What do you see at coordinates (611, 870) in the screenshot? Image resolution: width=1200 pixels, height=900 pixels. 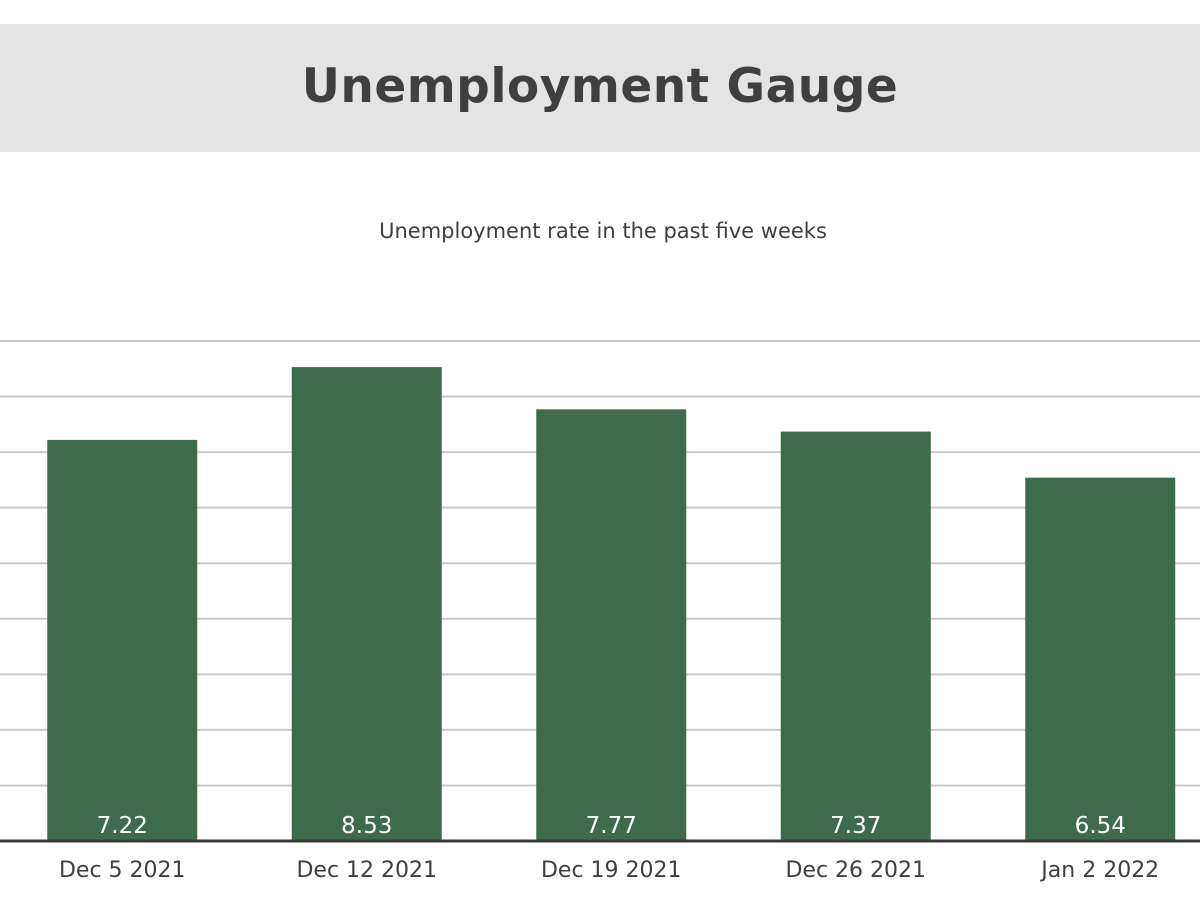 I see `x-tick-label: Dec 19 2021` at bounding box center [611, 870].